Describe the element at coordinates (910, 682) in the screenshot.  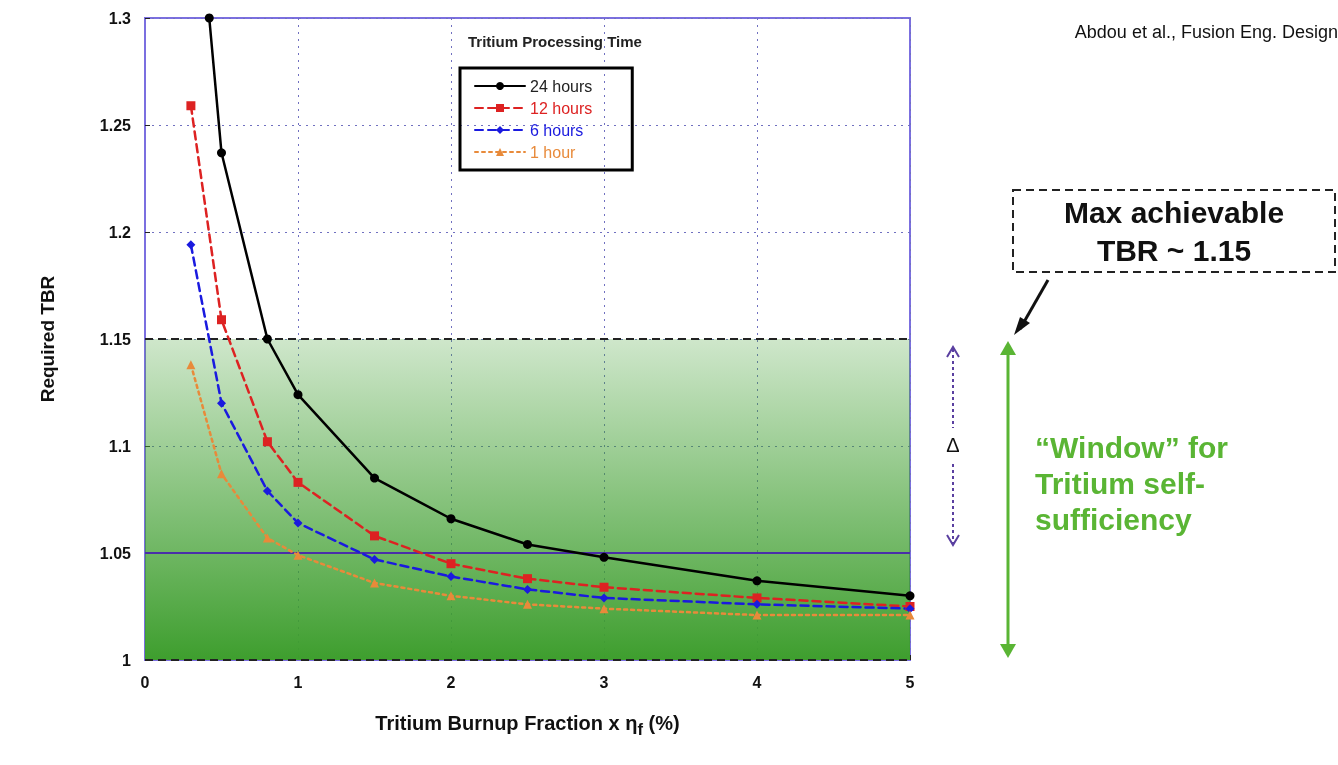
I see `x-tick-label: 5` at that location.